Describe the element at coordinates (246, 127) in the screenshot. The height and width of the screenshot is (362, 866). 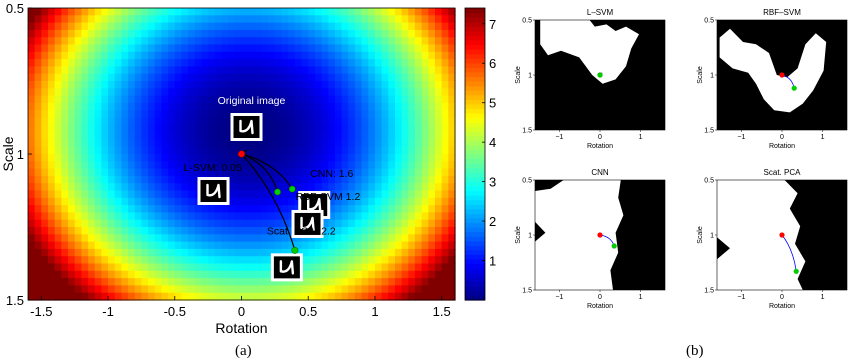
I see `origin-thumbnail` at that location.